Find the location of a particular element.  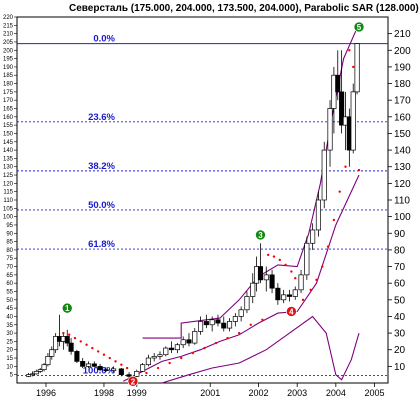

y-tick-right-label: 80 is located at coordinates (400, 250).